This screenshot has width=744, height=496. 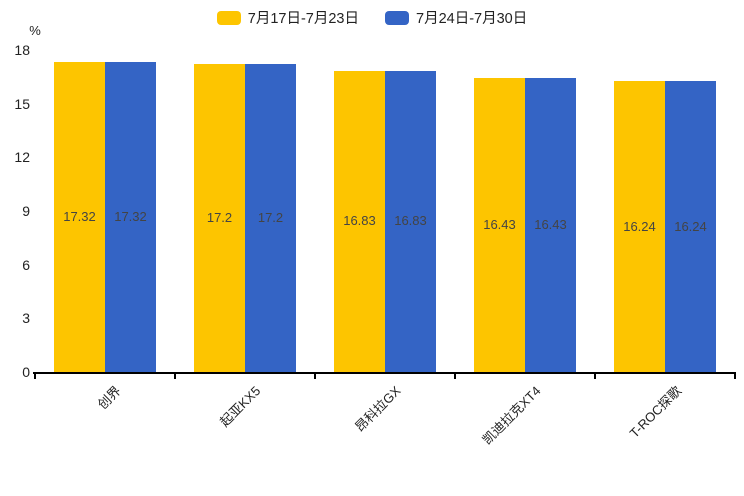 What do you see at coordinates (384, 373) in the screenshot?
I see `x-axis-line` at bounding box center [384, 373].